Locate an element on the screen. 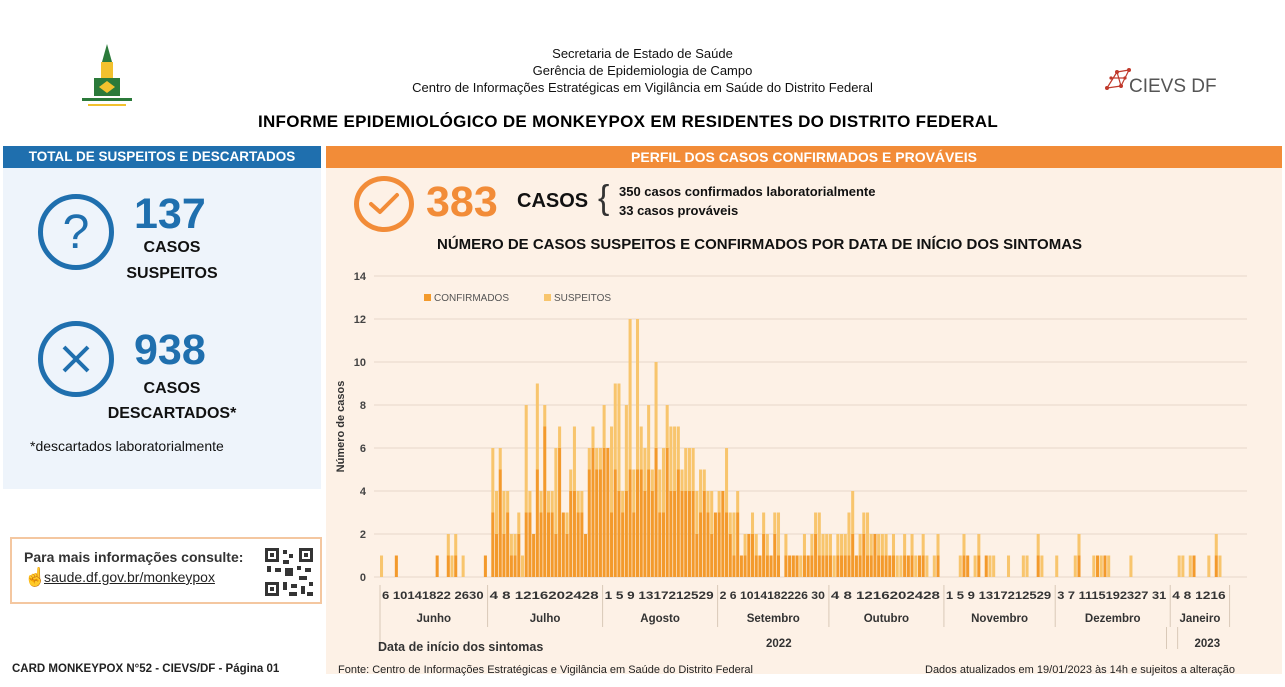 The width and height of the screenshot is (1285, 687). legend-label-suspeitos: SUSPEITOS is located at coordinates (582, 298).